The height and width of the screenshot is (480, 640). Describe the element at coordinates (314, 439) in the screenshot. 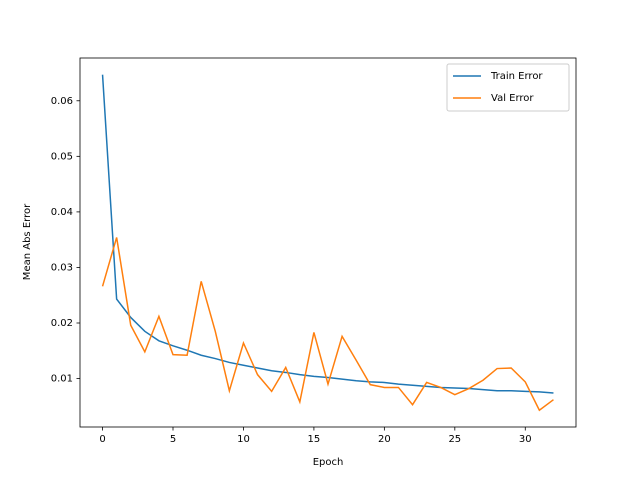

I see `x-tick-label: 15` at that location.